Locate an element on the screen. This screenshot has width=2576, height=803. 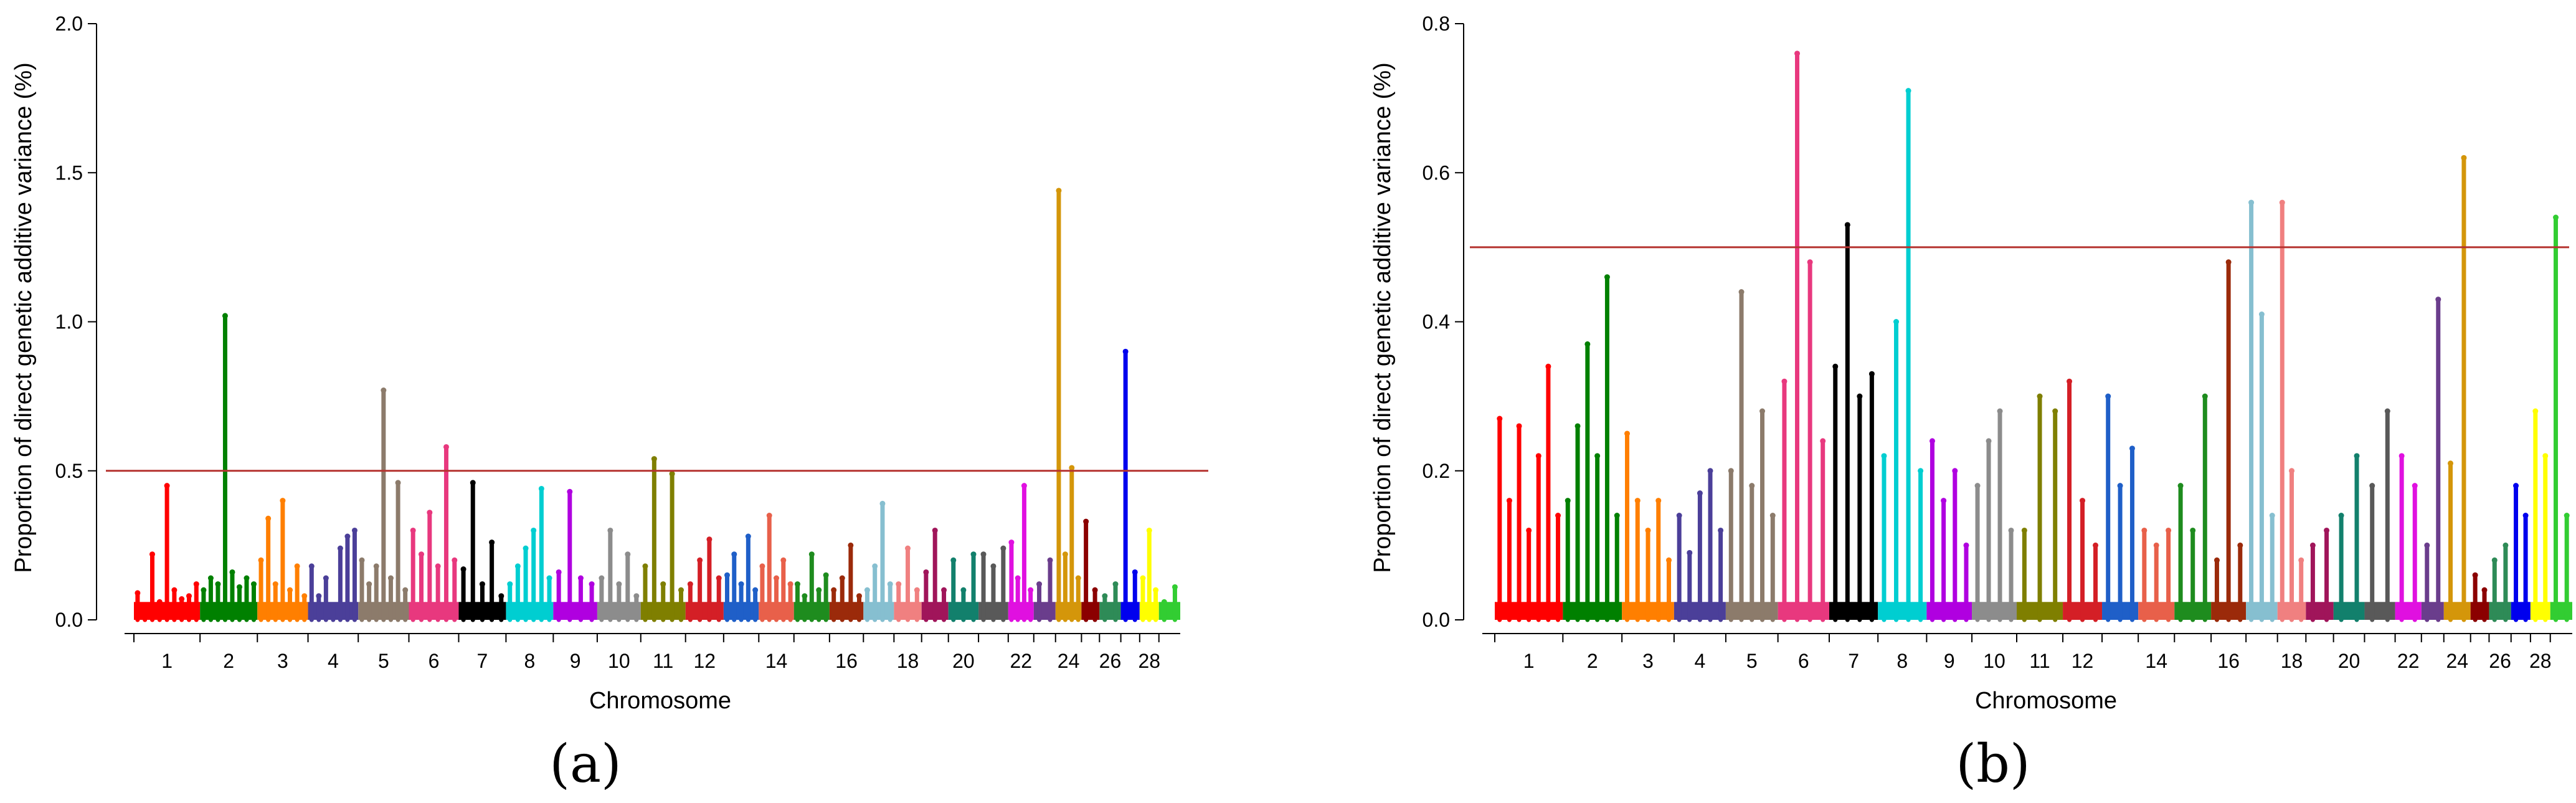
x-tick-label: 12 is located at coordinates (705, 661).